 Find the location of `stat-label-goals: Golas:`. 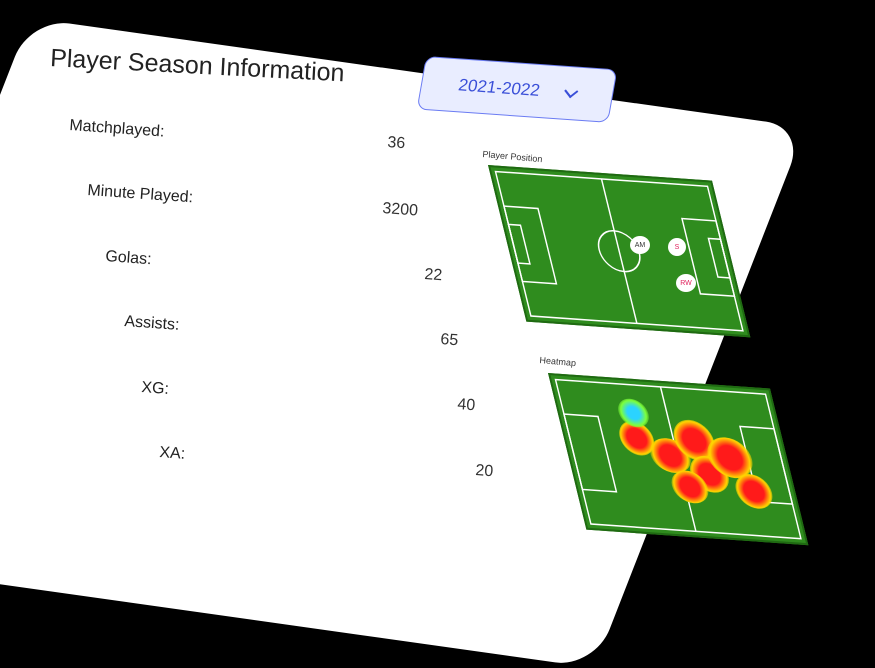

stat-label-goals: Golas: is located at coordinates (128, 258).